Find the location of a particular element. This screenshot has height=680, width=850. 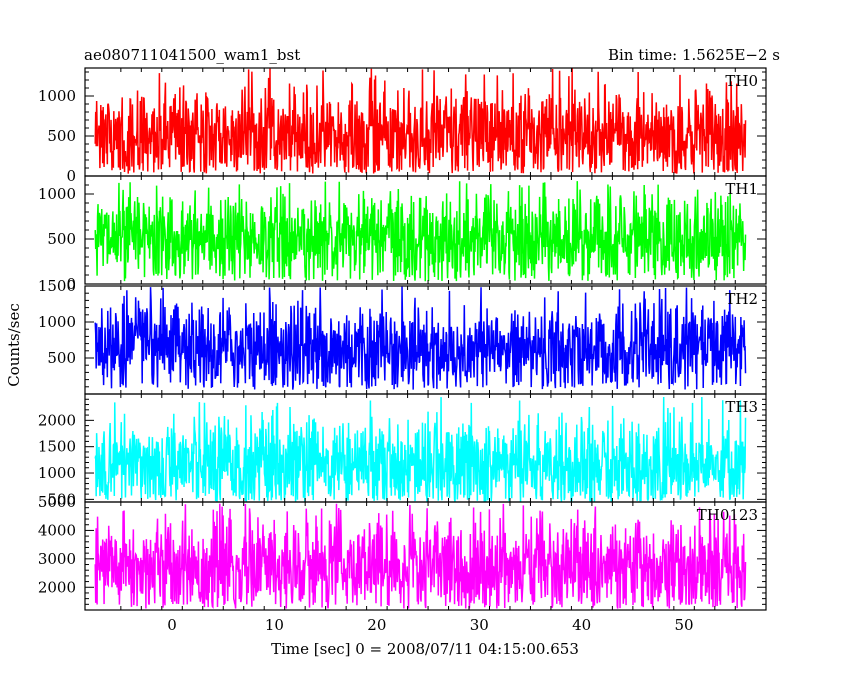

x-tick-label: 30 is located at coordinates (479, 625).